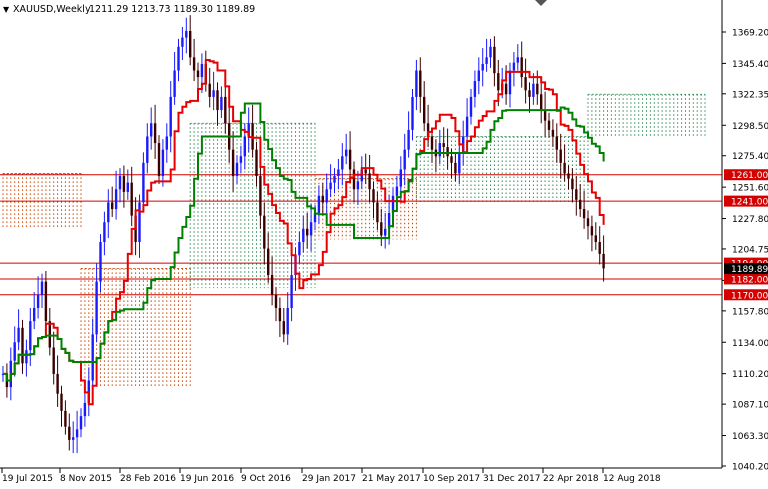  What do you see at coordinates (207, 479) in the screenshot?
I see `x-tick-label: 19 Jun 2016` at bounding box center [207, 479].